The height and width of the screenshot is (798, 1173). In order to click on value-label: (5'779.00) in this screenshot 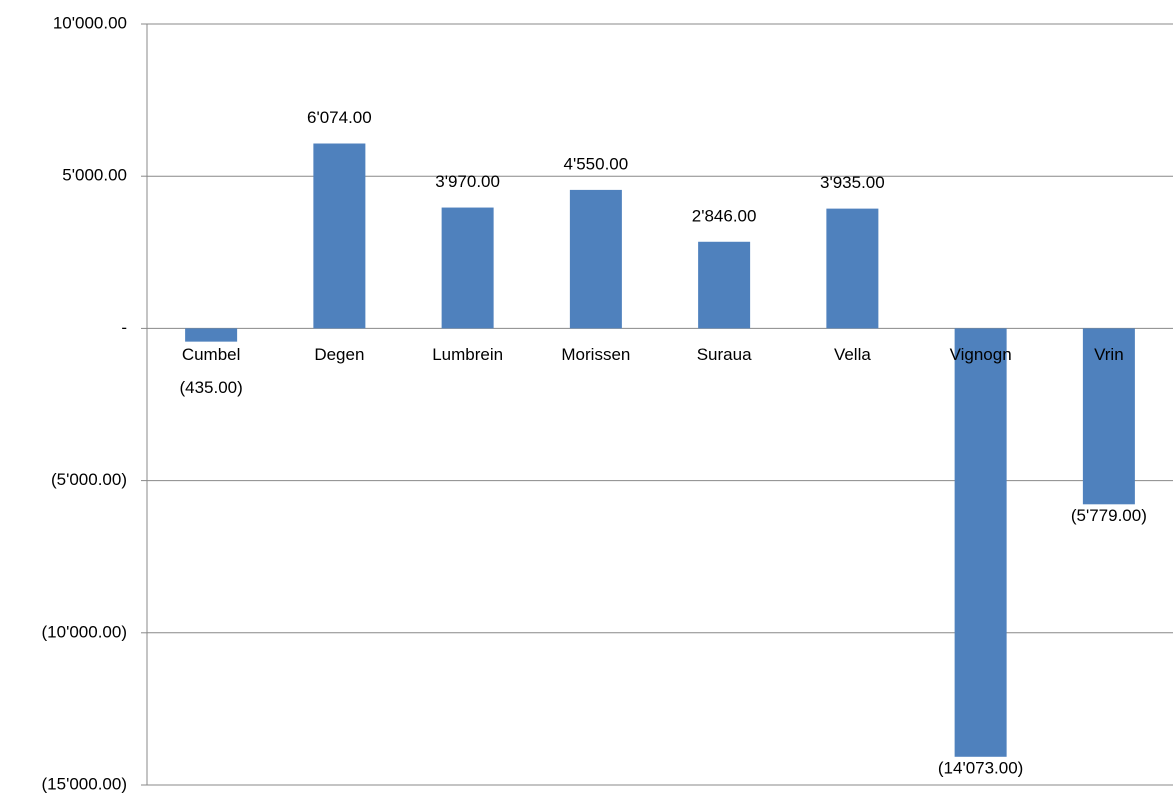, I will do `click(1109, 515)`.